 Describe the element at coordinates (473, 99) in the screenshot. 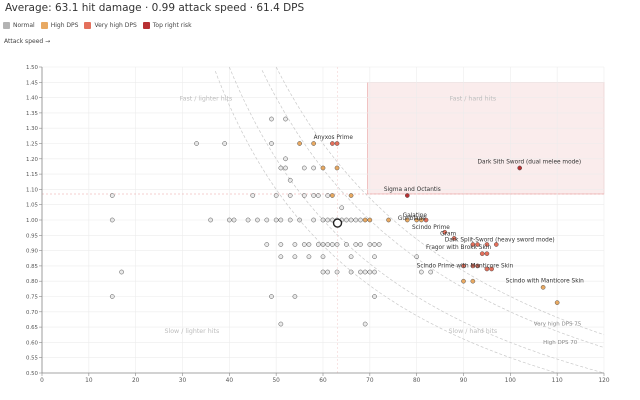

I see `quadrant-label: Fast / hard hits` at that location.